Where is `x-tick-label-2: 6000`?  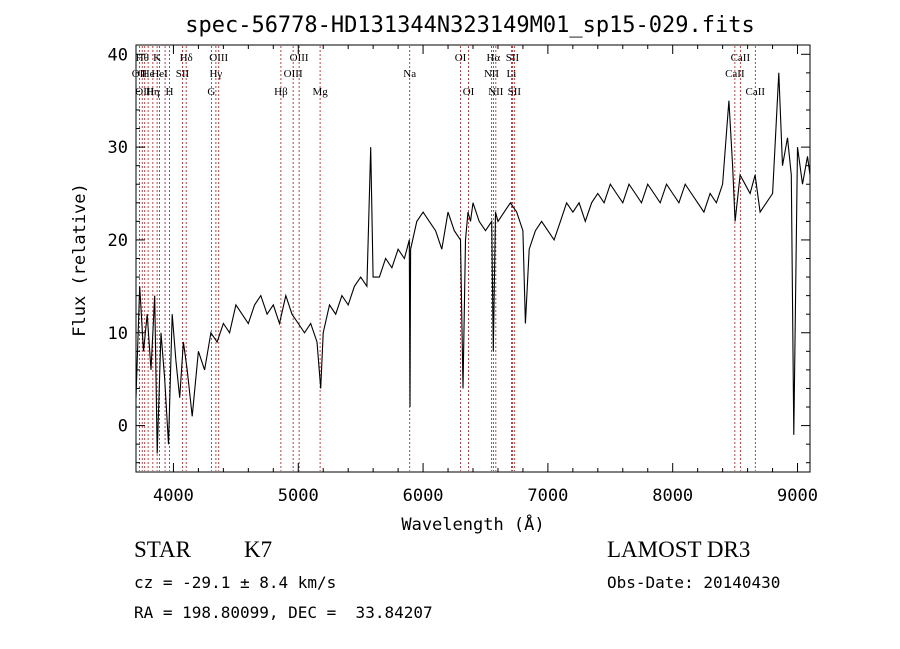
x-tick-label-2: 6000 is located at coordinates (423, 496).